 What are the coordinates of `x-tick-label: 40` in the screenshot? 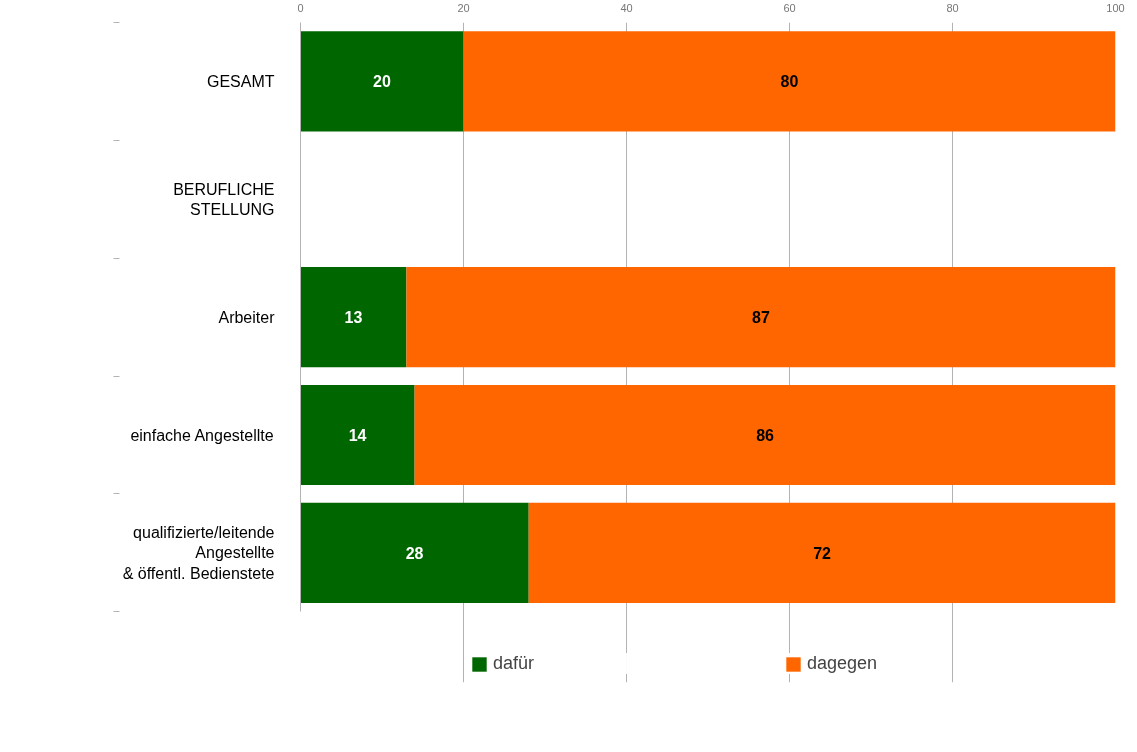 It's located at (626, 7).